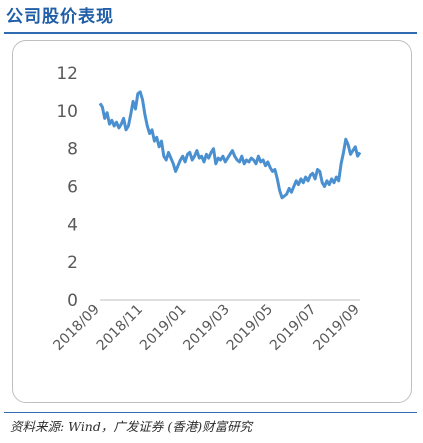 This screenshot has height=443, width=423. What do you see at coordinates (120, 328) in the screenshot?
I see `x-tick-label: 2018/11` at bounding box center [120, 328].